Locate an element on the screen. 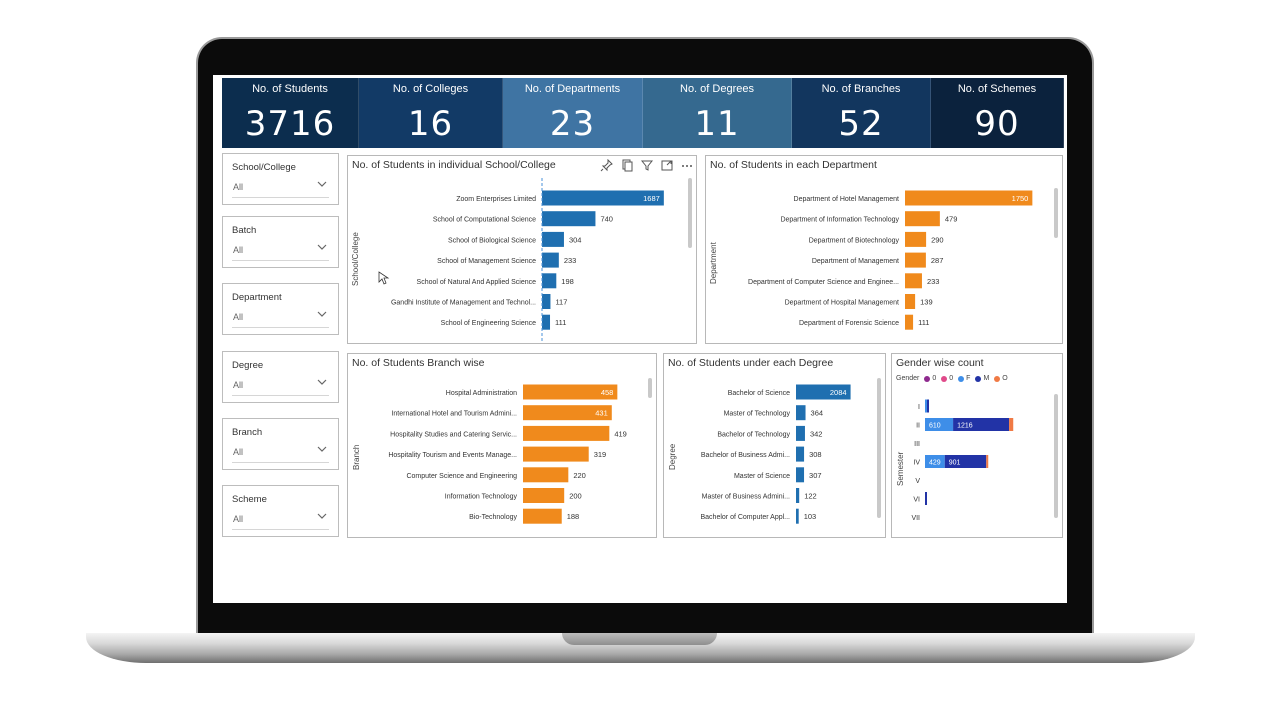  kpi-card-schemes: No. of Schemes 90 is located at coordinates (997, 113).